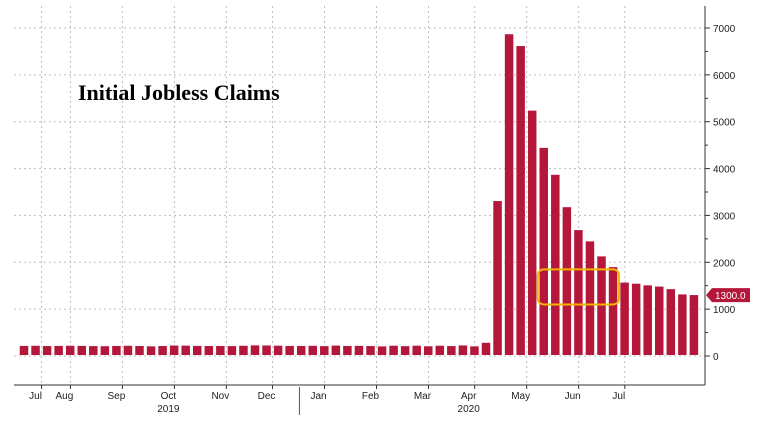 The width and height of the screenshot is (760, 425). What do you see at coordinates (220, 396) in the screenshot?
I see `x-tick-label: Nov` at bounding box center [220, 396].